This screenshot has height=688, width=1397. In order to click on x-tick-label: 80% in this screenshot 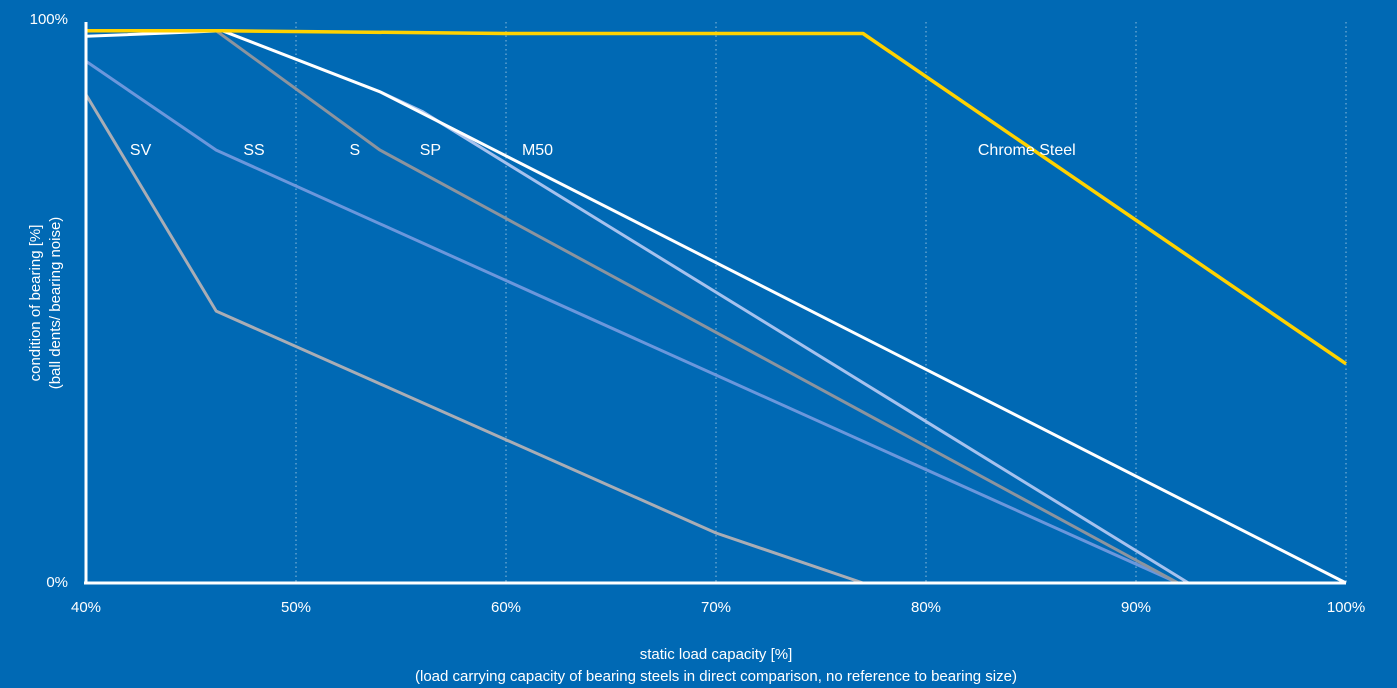, I will do `click(926, 607)`.